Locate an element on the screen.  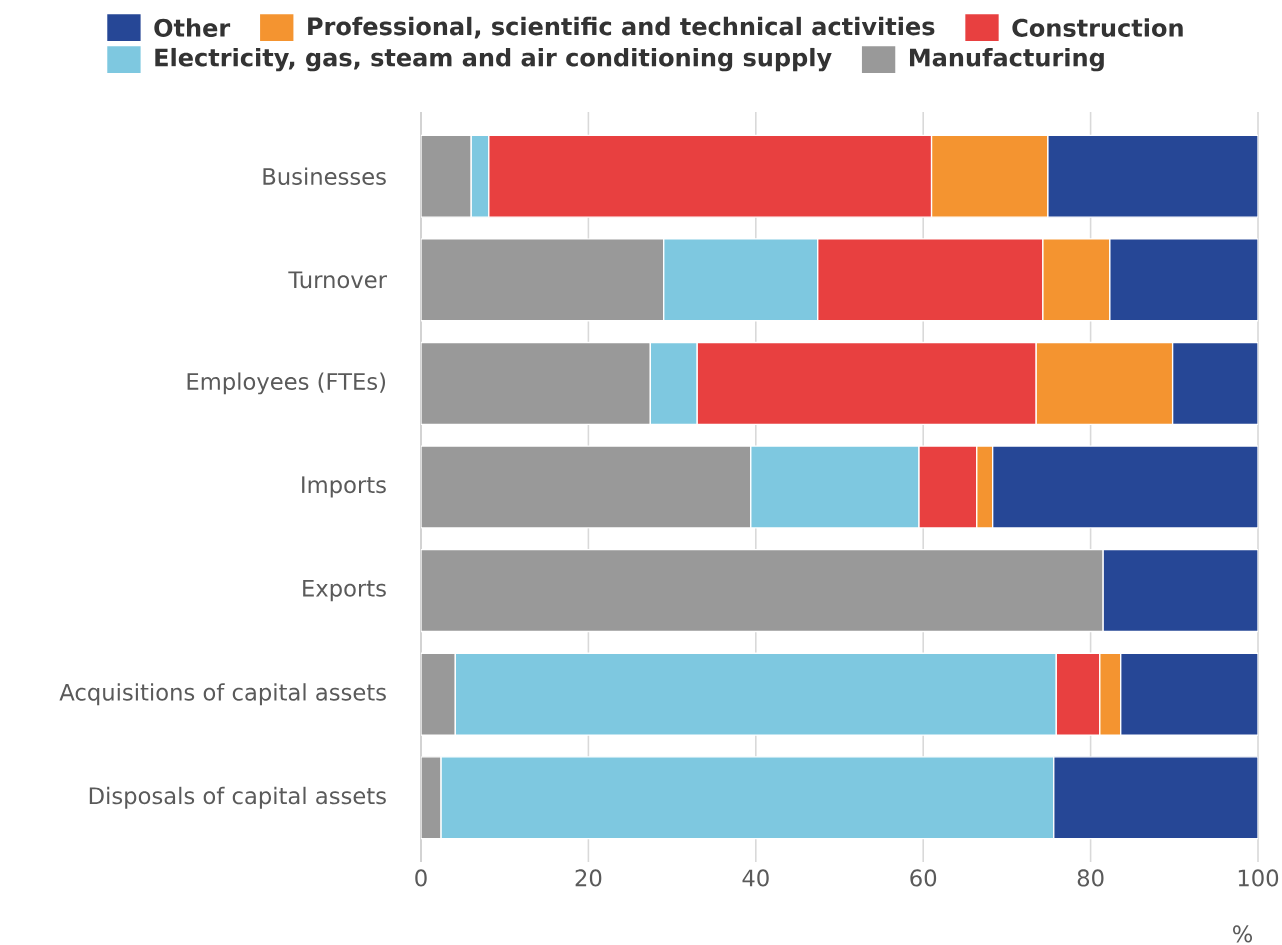
y-tick-label: Imports is located at coordinates (344, 487).